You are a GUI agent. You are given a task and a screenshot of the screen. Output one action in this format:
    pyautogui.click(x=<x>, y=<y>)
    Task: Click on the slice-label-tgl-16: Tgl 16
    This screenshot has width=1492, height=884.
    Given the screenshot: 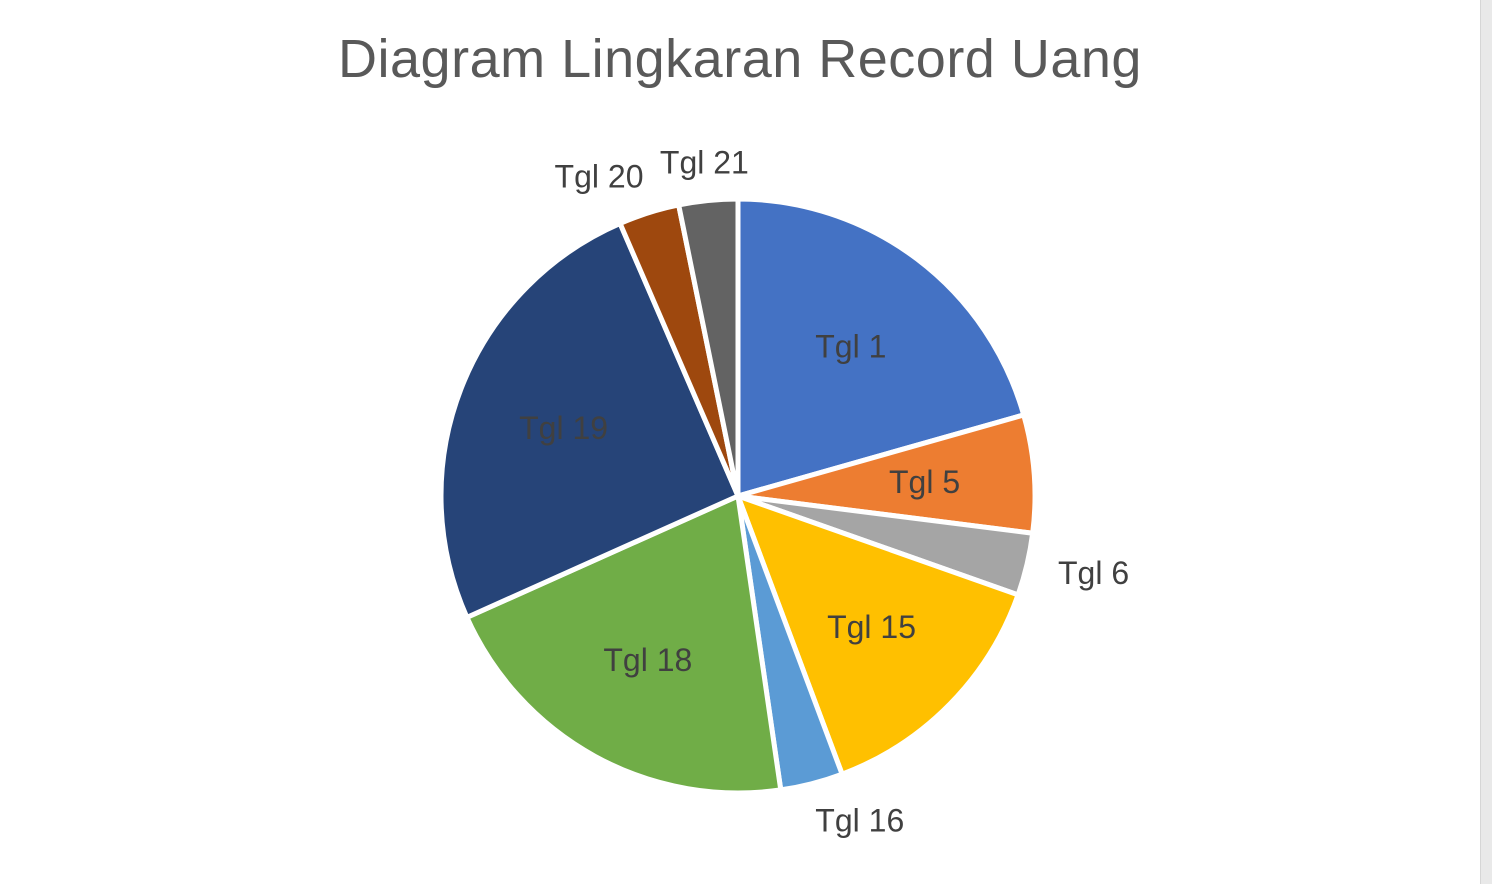 What is the action you would take?
    pyautogui.click(x=859, y=820)
    